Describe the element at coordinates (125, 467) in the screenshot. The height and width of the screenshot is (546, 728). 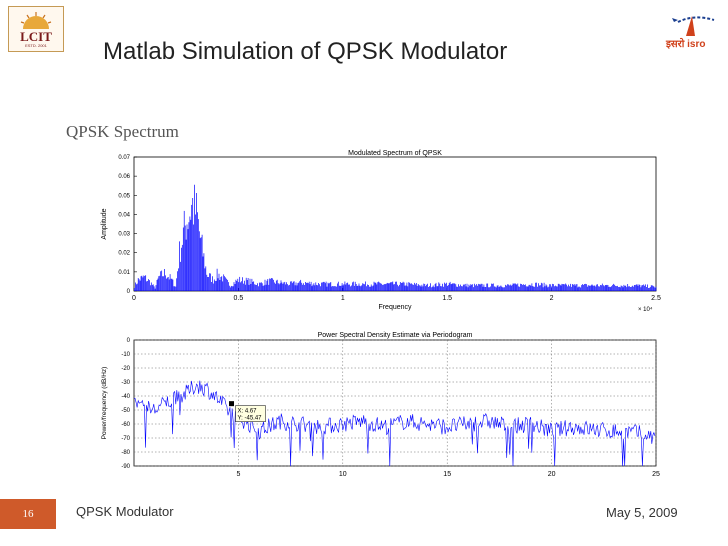
I see `y-tick-label: -90` at that location.